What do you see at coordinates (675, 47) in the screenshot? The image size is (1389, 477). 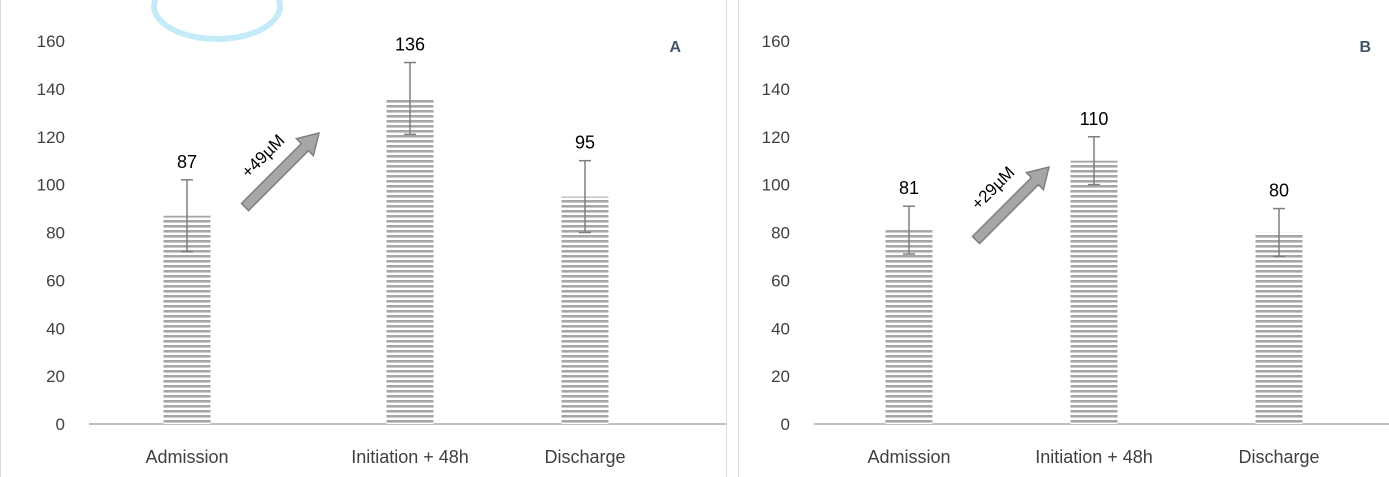 I see `panel-label: A` at bounding box center [675, 47].